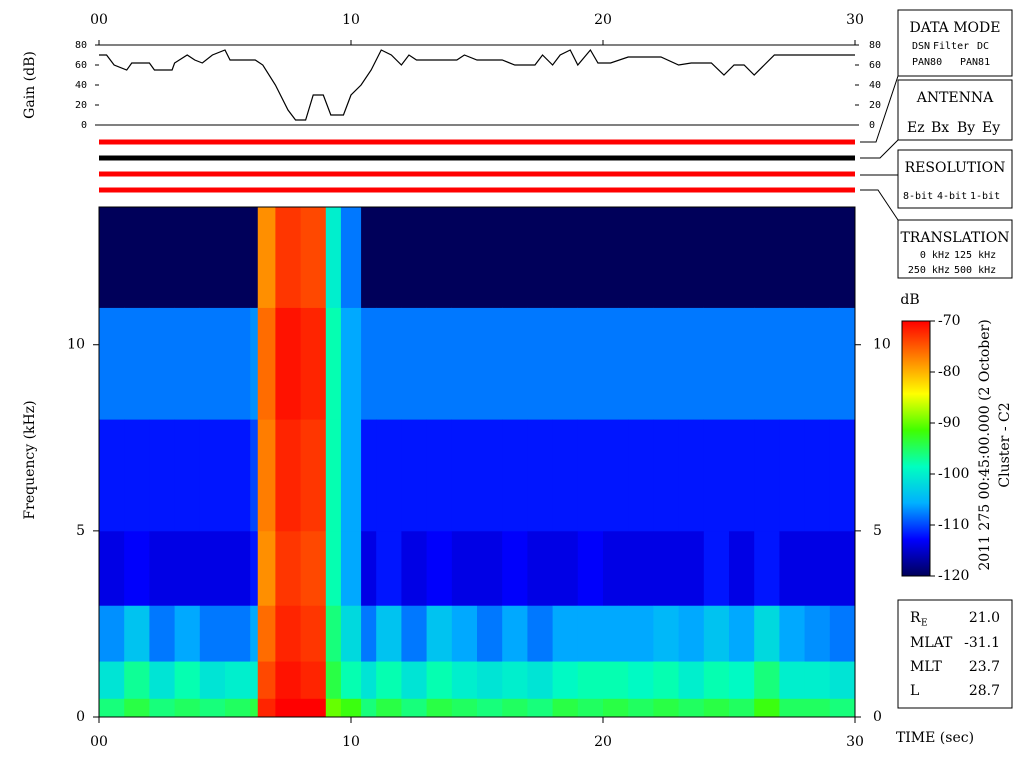 This screenshot has height=768, width=1024. I want to click on orbit-label: L, so click(914, 691).